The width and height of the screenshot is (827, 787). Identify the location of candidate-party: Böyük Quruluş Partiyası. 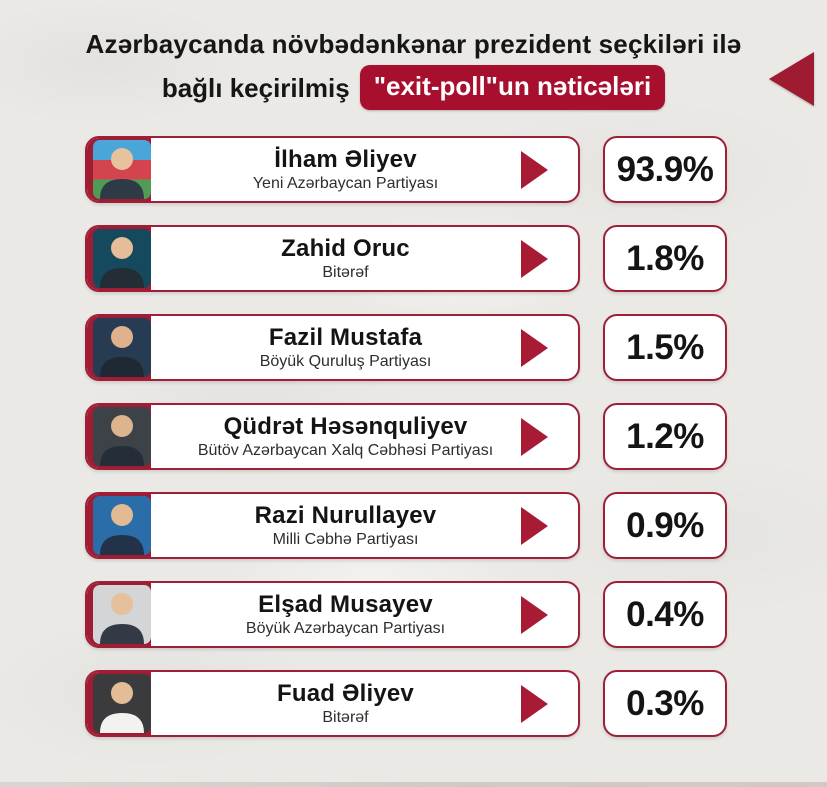
(345, 361).